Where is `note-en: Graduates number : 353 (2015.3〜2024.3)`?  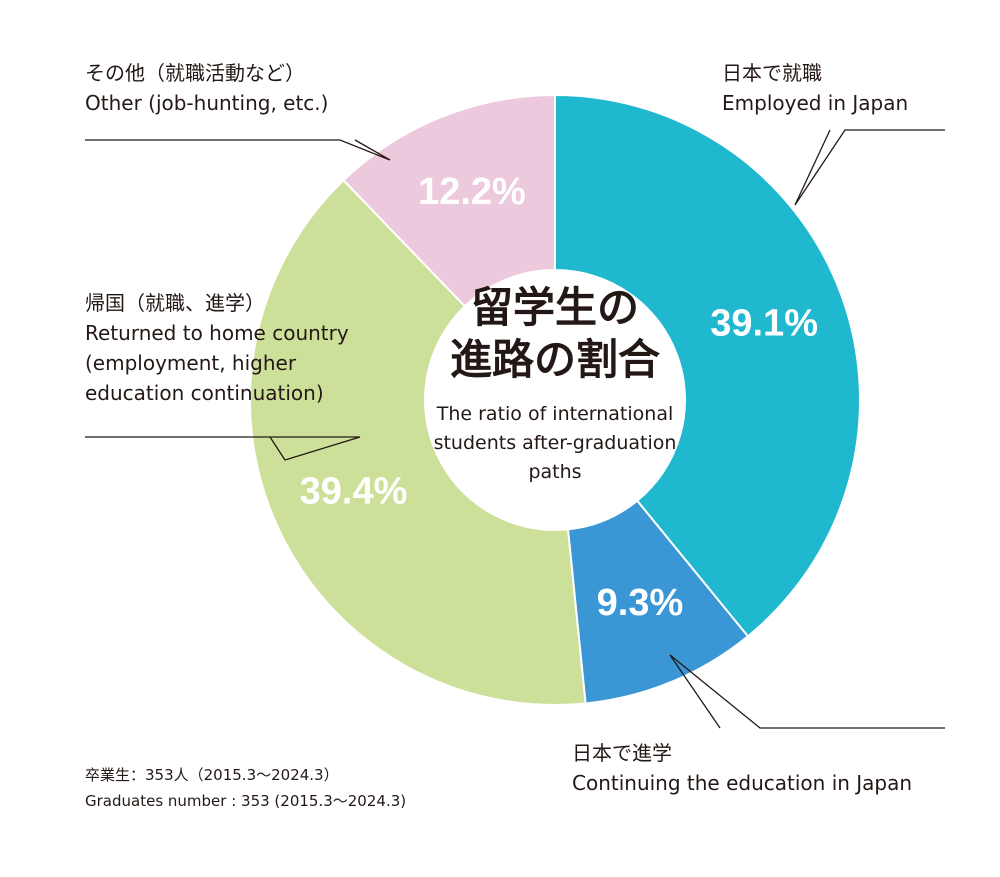
note-en: Graduates number : 353 (2015.3〜2024.3) is located at coordinates (246, 801).